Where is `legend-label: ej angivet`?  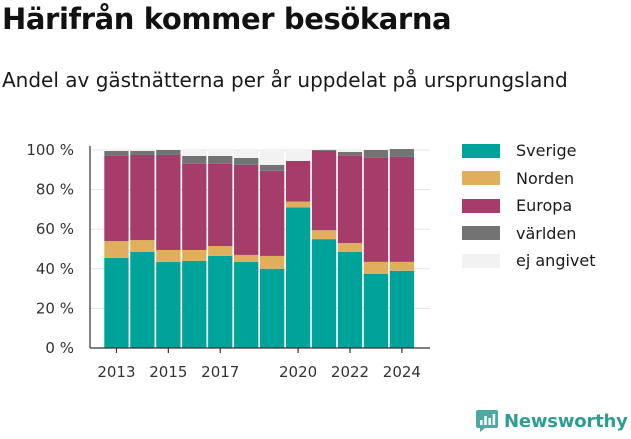 legend-label: ej angivet is located at coordinates (556, 261).